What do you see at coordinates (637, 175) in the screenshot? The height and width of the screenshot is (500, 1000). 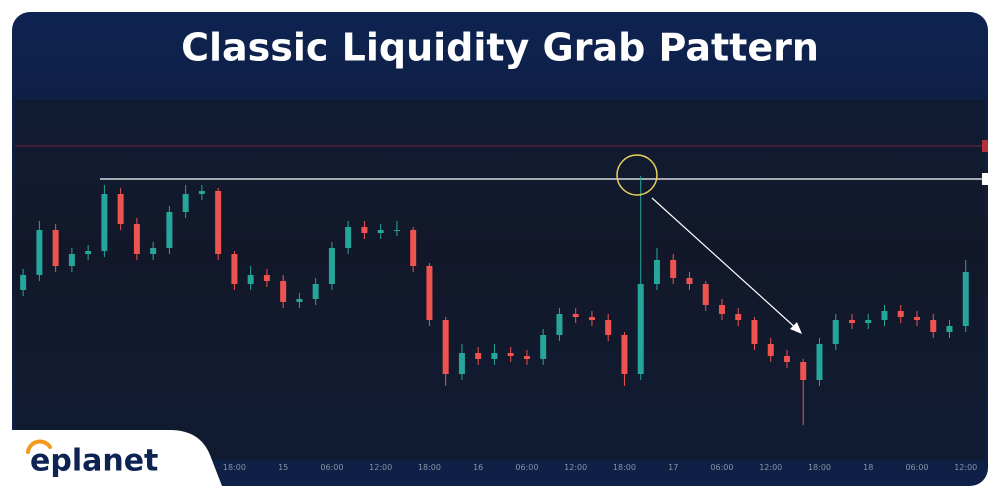 I see `highlight-circle` at bounding box center [637, 175].